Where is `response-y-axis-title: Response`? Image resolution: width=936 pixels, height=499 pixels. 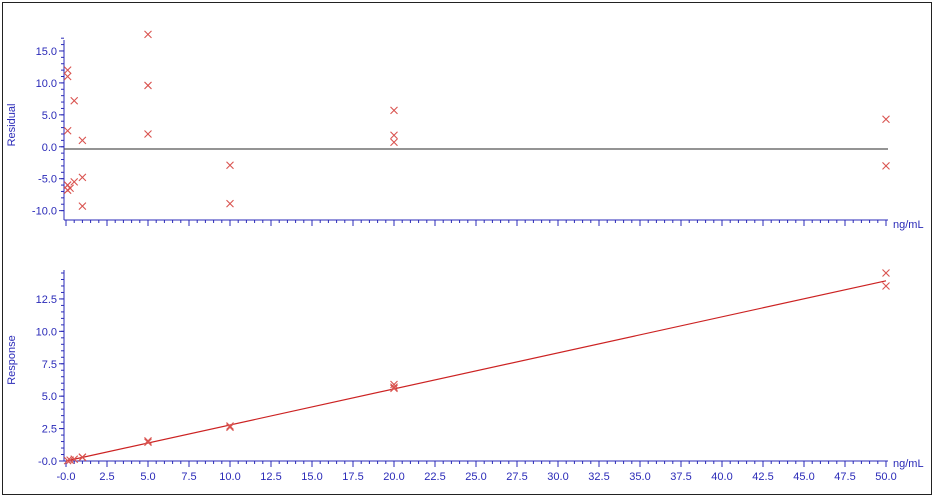
response-y-axis-title: Response is located at coordinates (12, 360).